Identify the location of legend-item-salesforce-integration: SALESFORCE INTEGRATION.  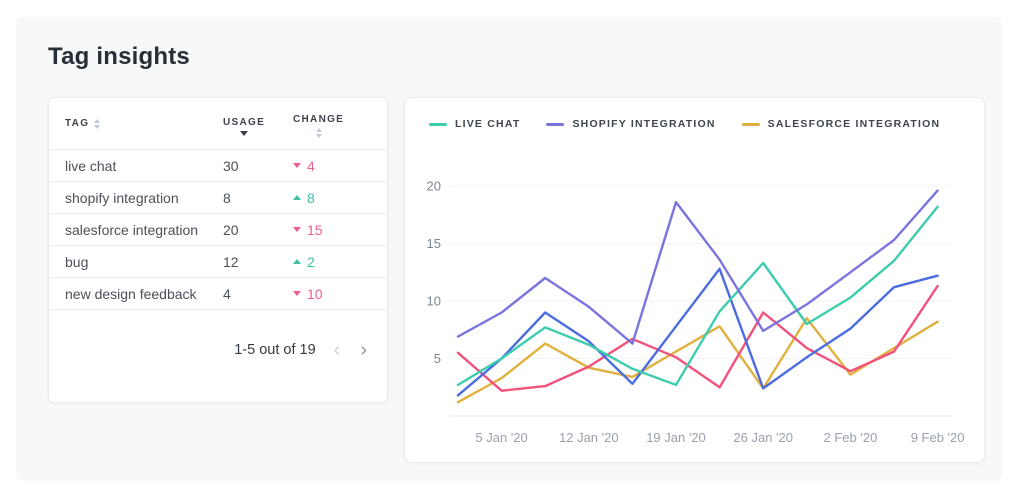
(841, 124).